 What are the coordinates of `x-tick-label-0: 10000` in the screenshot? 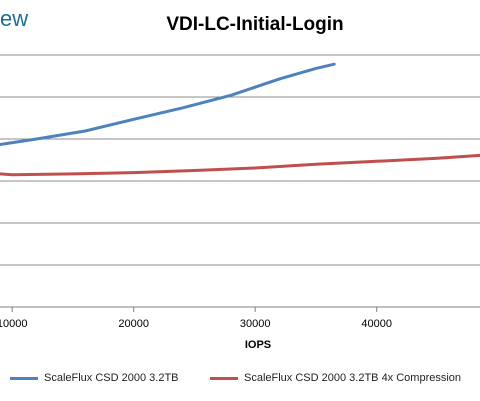 It's located at (13, 324).